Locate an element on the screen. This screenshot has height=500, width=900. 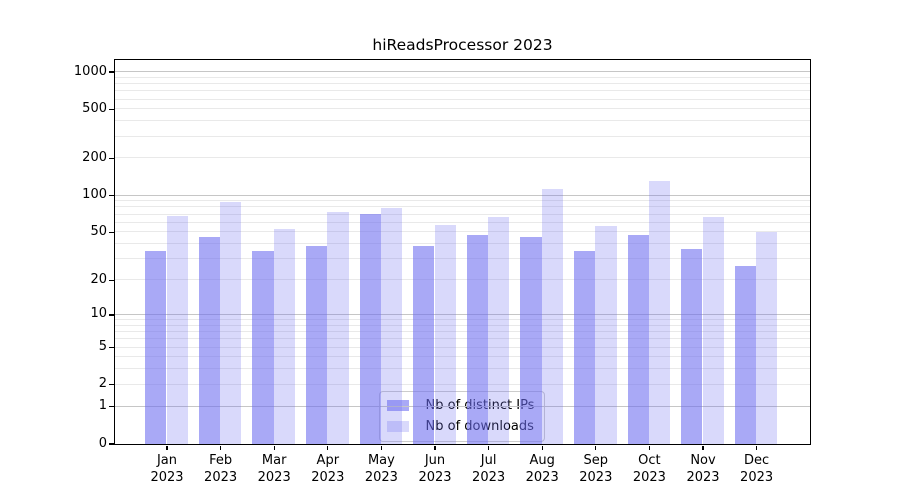
bar-ips-oct is located at coordinates (638, 339).